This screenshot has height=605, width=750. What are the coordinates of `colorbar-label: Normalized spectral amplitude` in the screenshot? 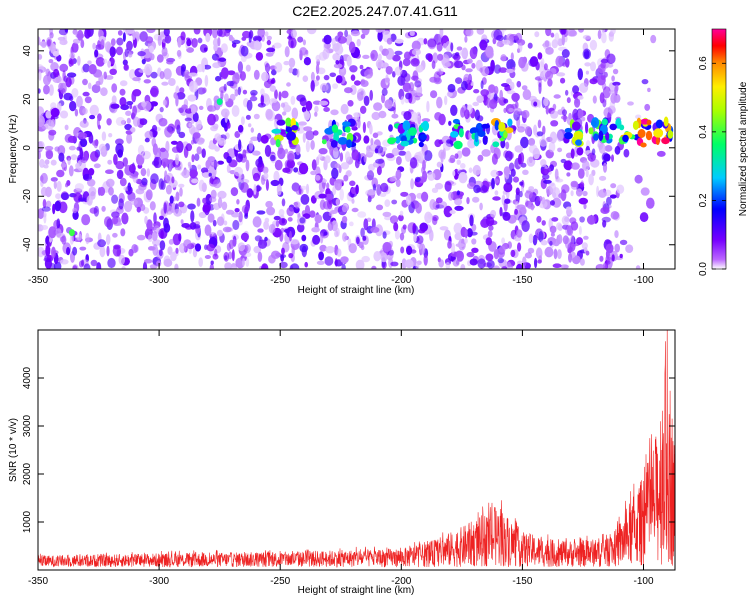 It's located at (743, 148).